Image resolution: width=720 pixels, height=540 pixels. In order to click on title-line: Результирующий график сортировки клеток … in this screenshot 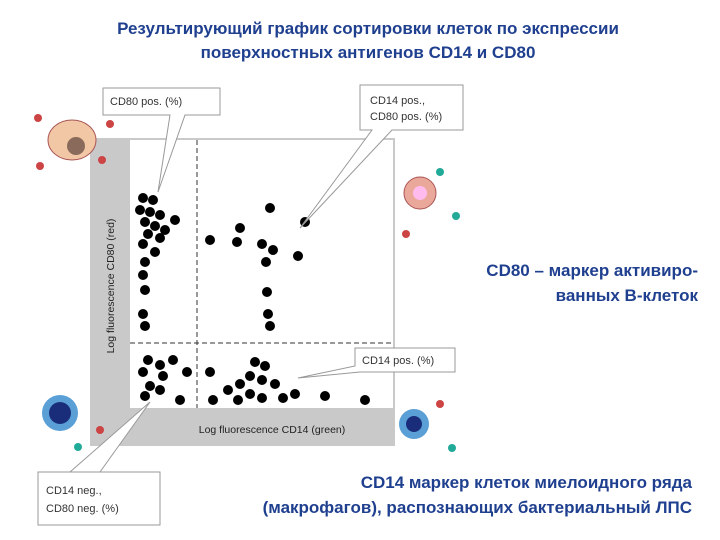, I will do `click(368, 28)`.